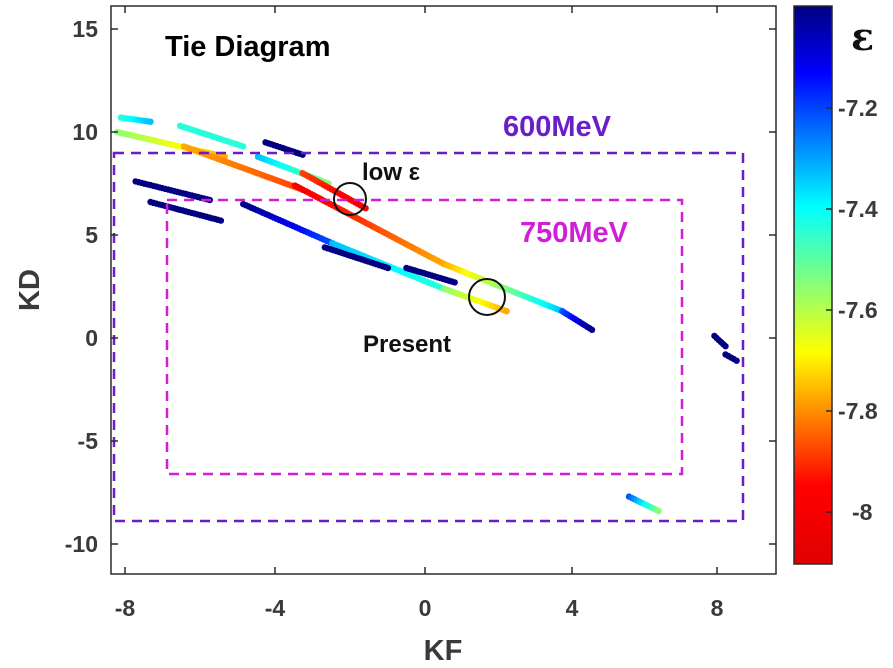  I want to click on y-tick-label: -10, so click(81, 544).